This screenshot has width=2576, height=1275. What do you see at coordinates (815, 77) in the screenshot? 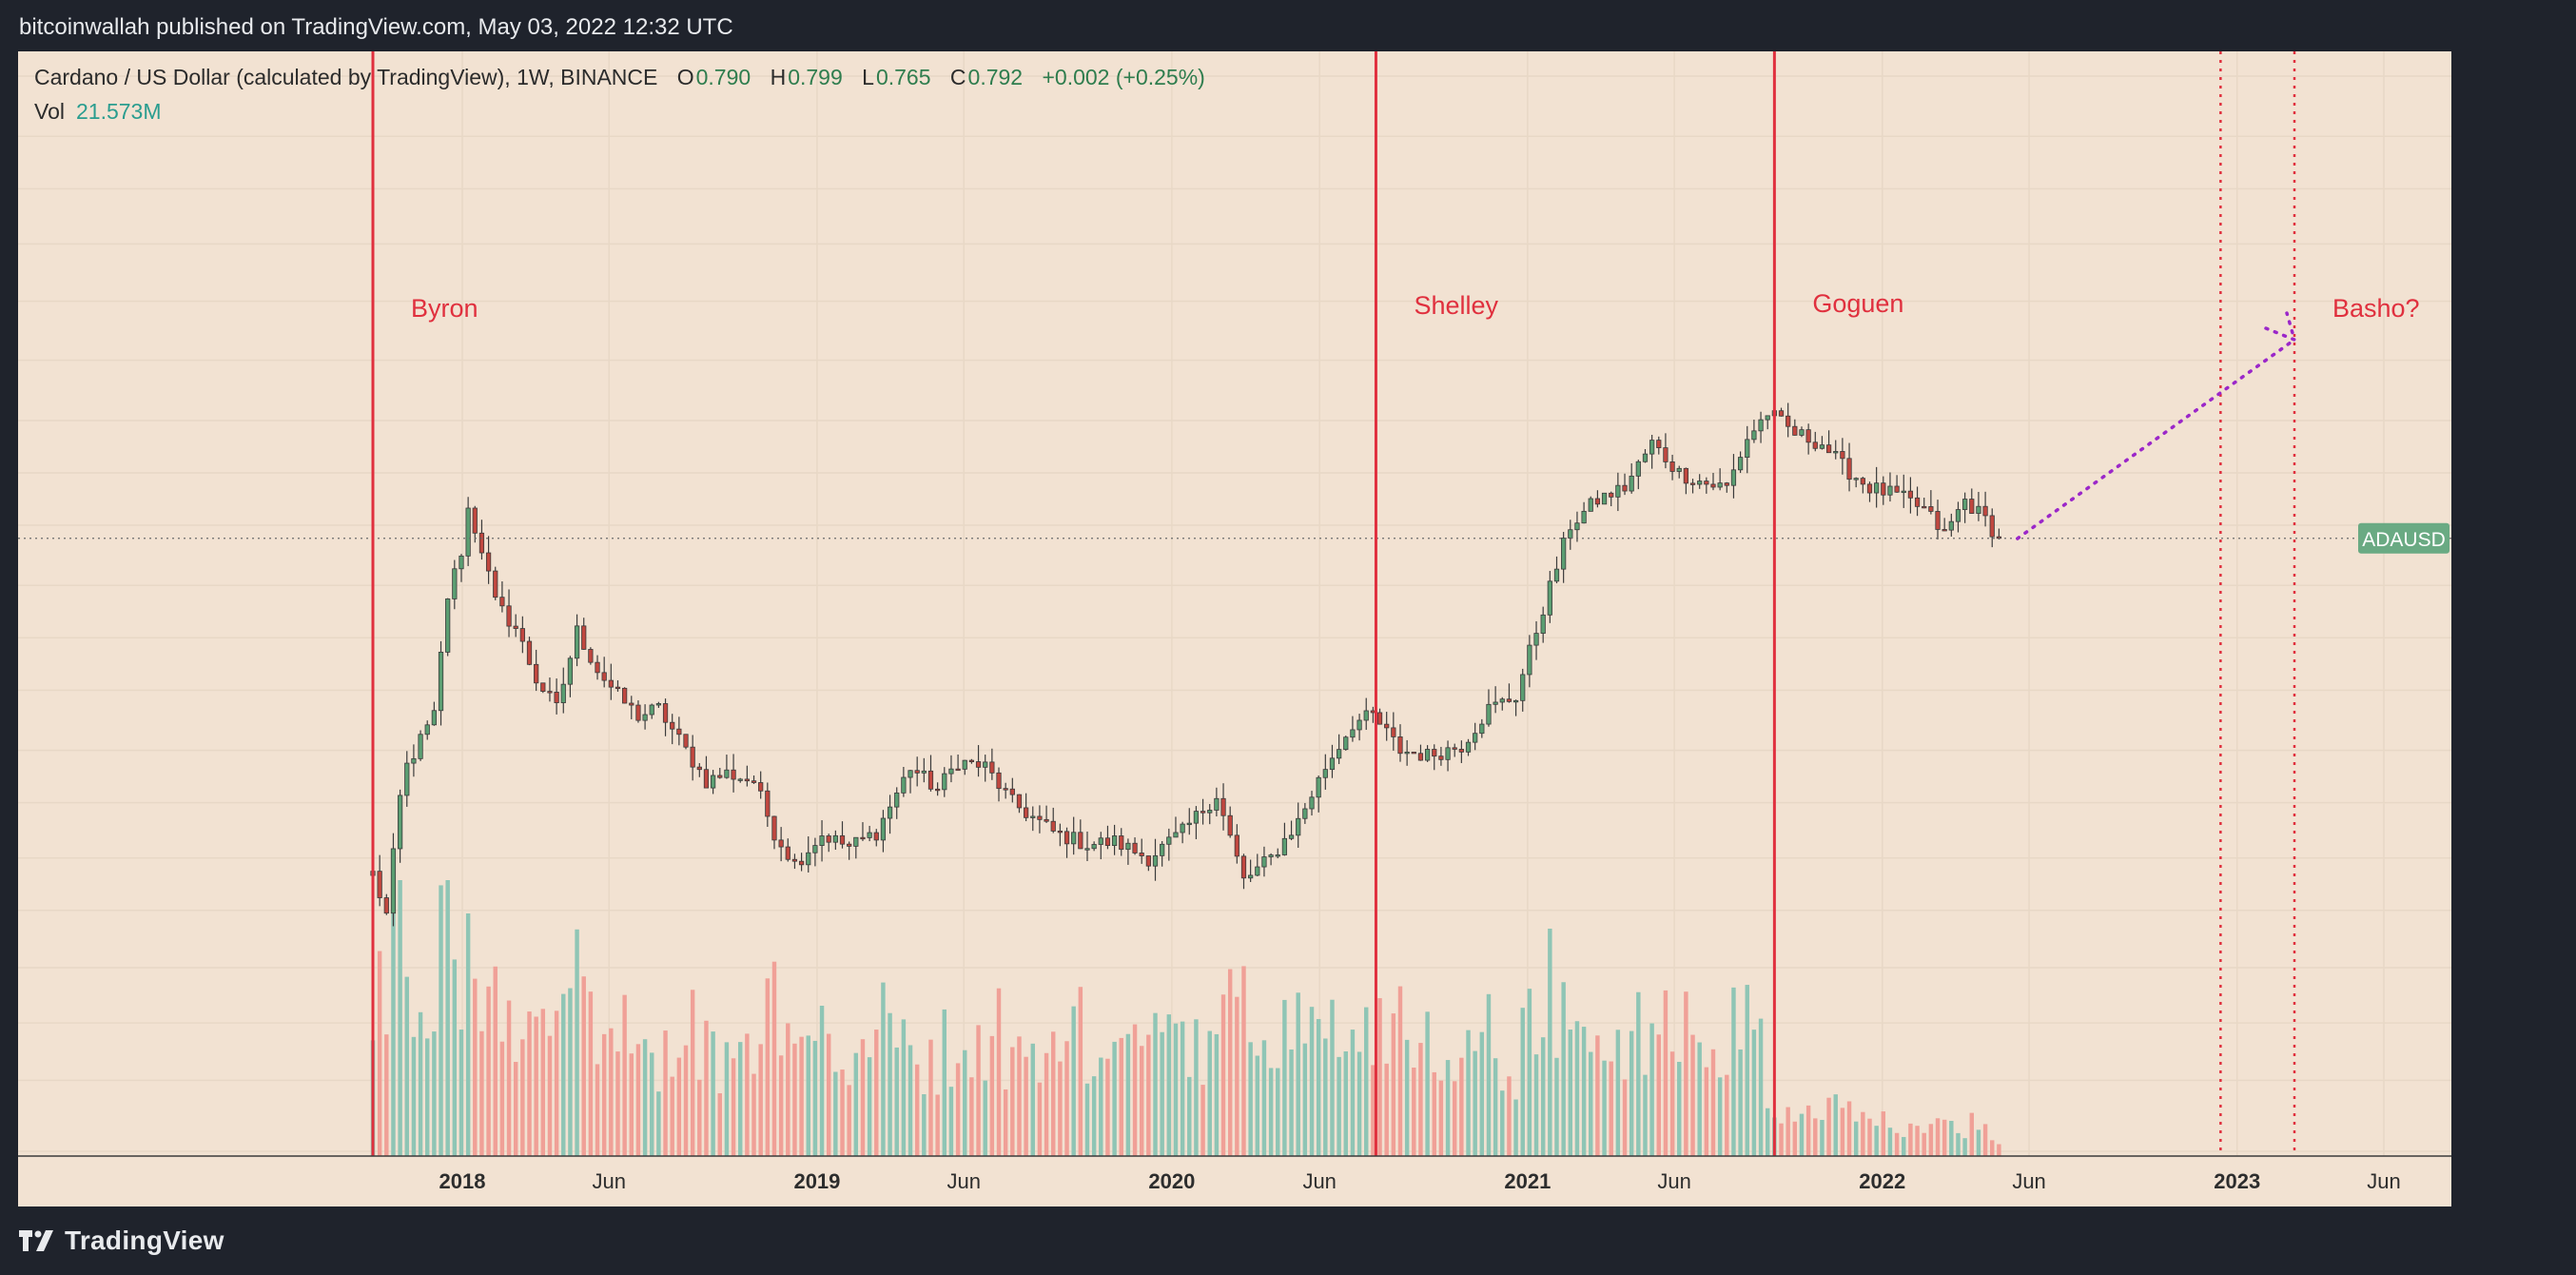
I see `high-value: 0.799` at bounding box center [815, 77].